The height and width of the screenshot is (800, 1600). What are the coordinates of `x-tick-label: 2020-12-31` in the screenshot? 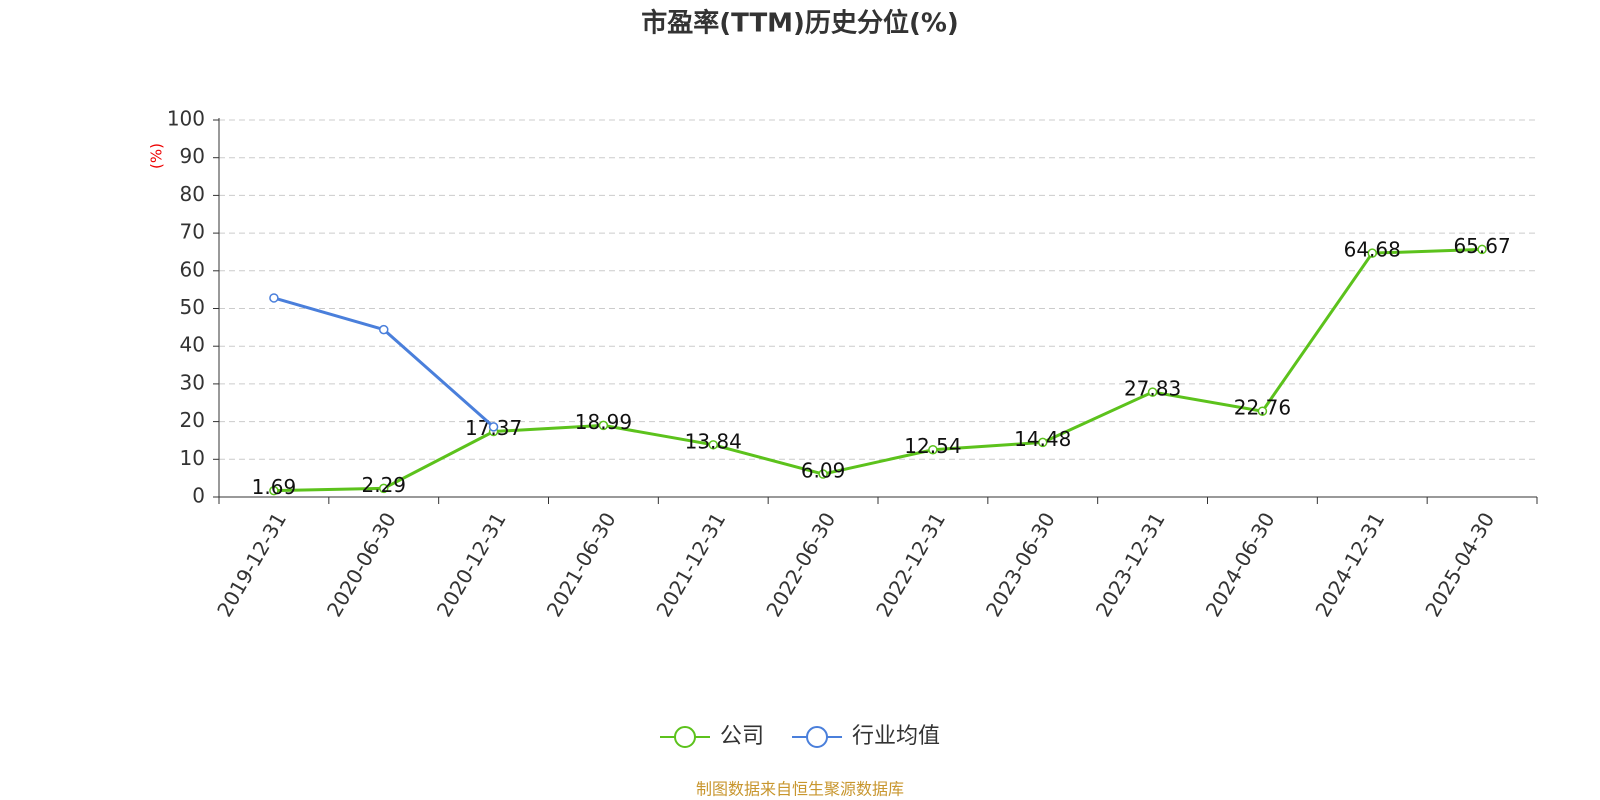 It's located at (471, 564).